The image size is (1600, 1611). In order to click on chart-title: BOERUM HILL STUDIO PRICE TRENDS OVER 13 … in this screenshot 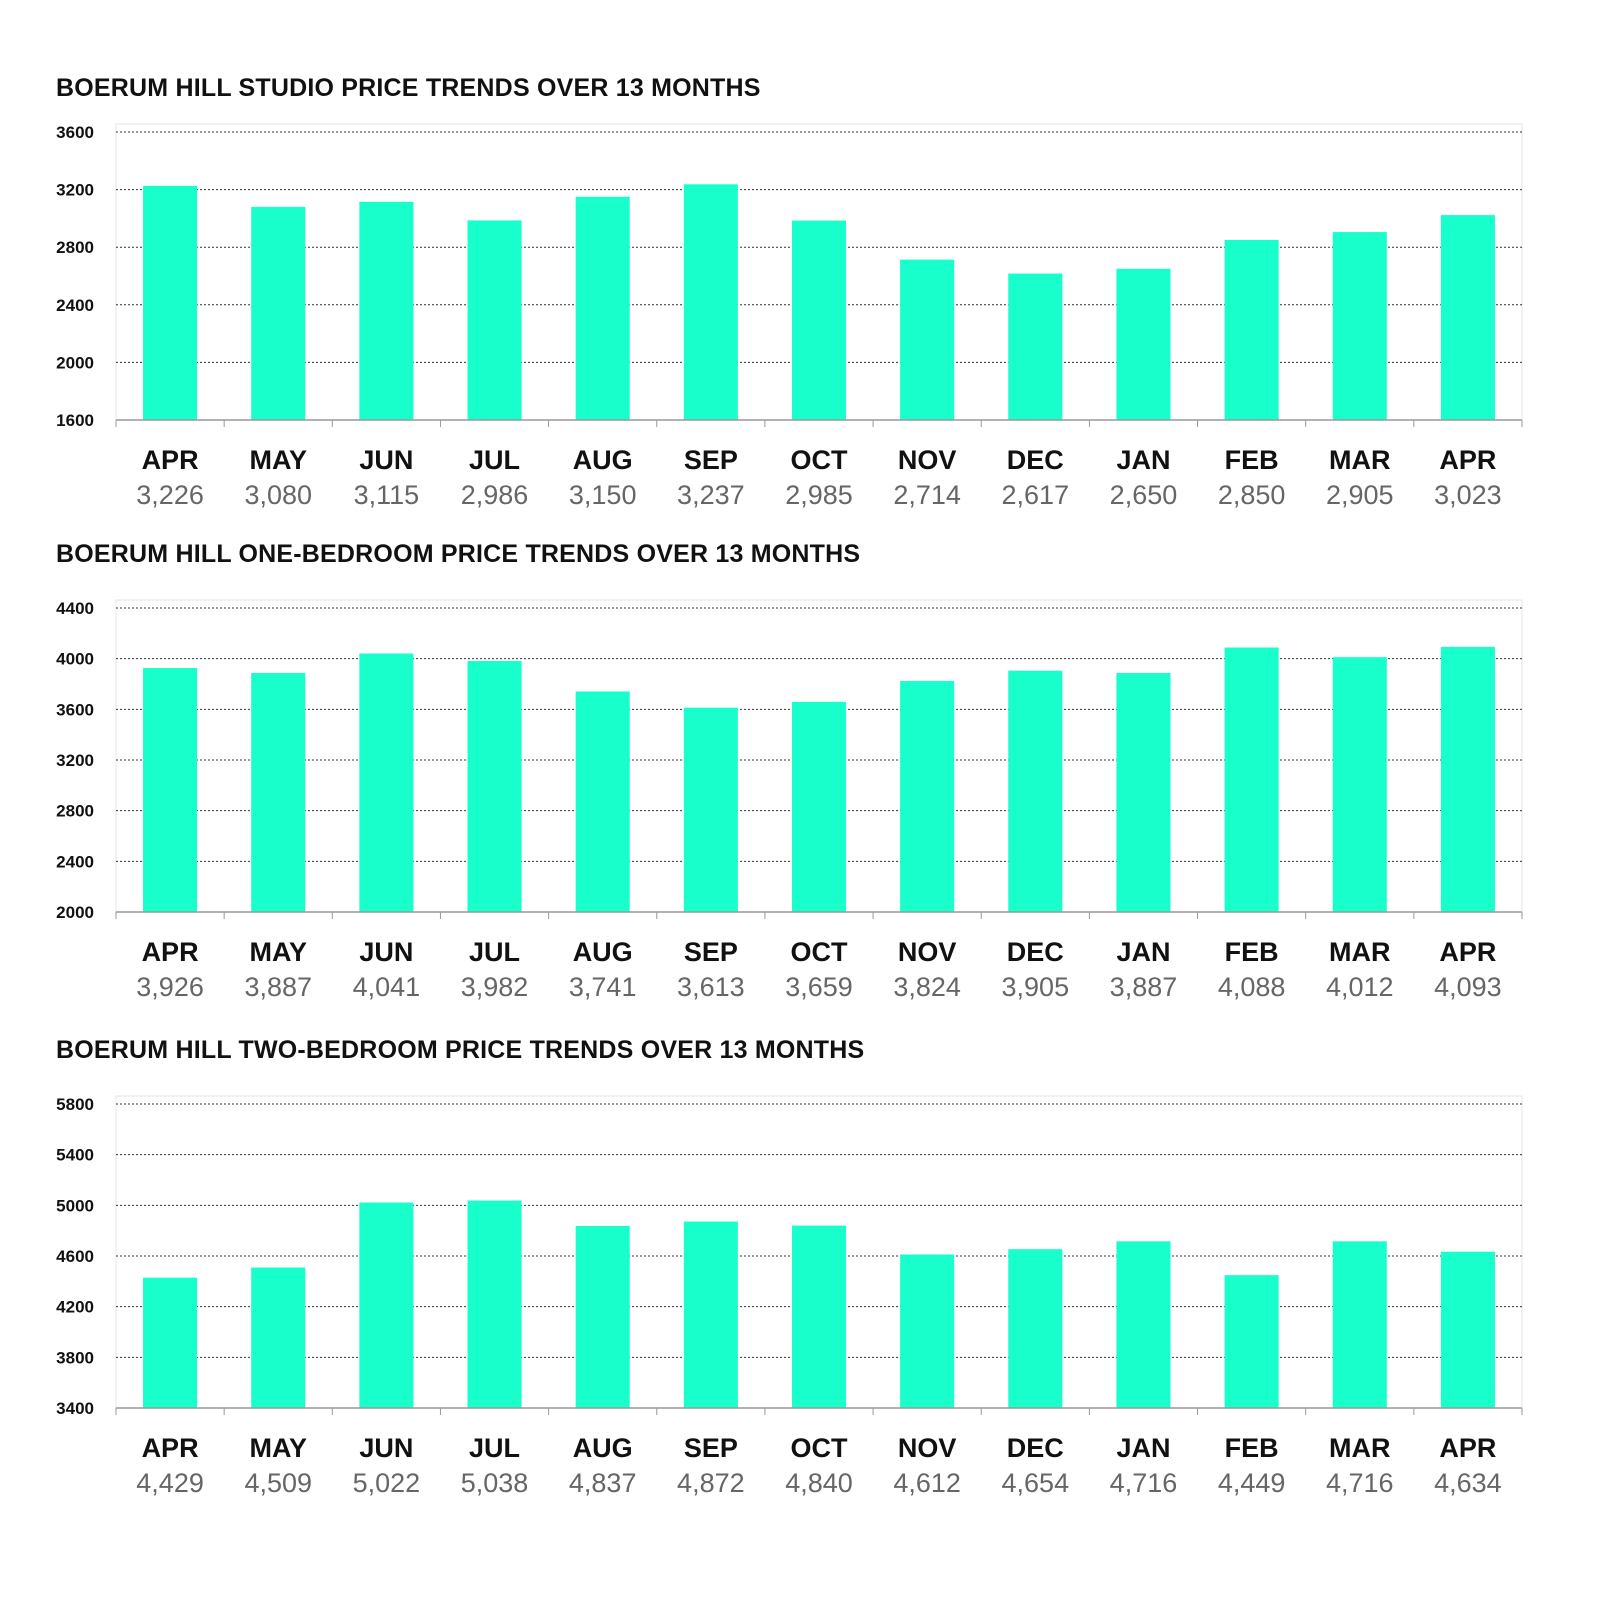, I will do `click(408, 88)`.